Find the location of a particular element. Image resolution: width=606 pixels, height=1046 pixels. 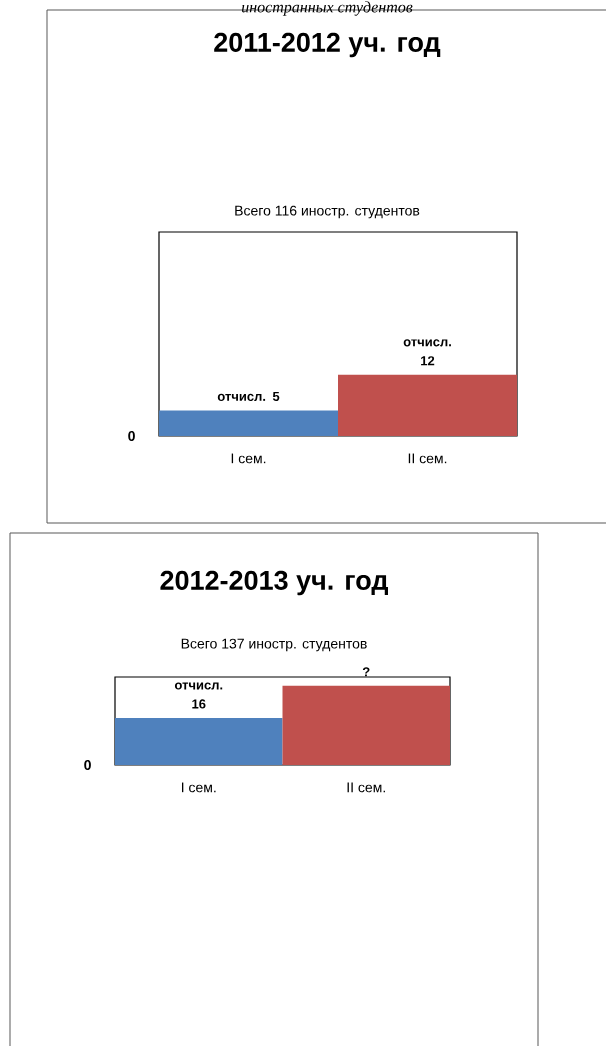

data-label: отчисл. 16 is located at coordinates (198, 695).